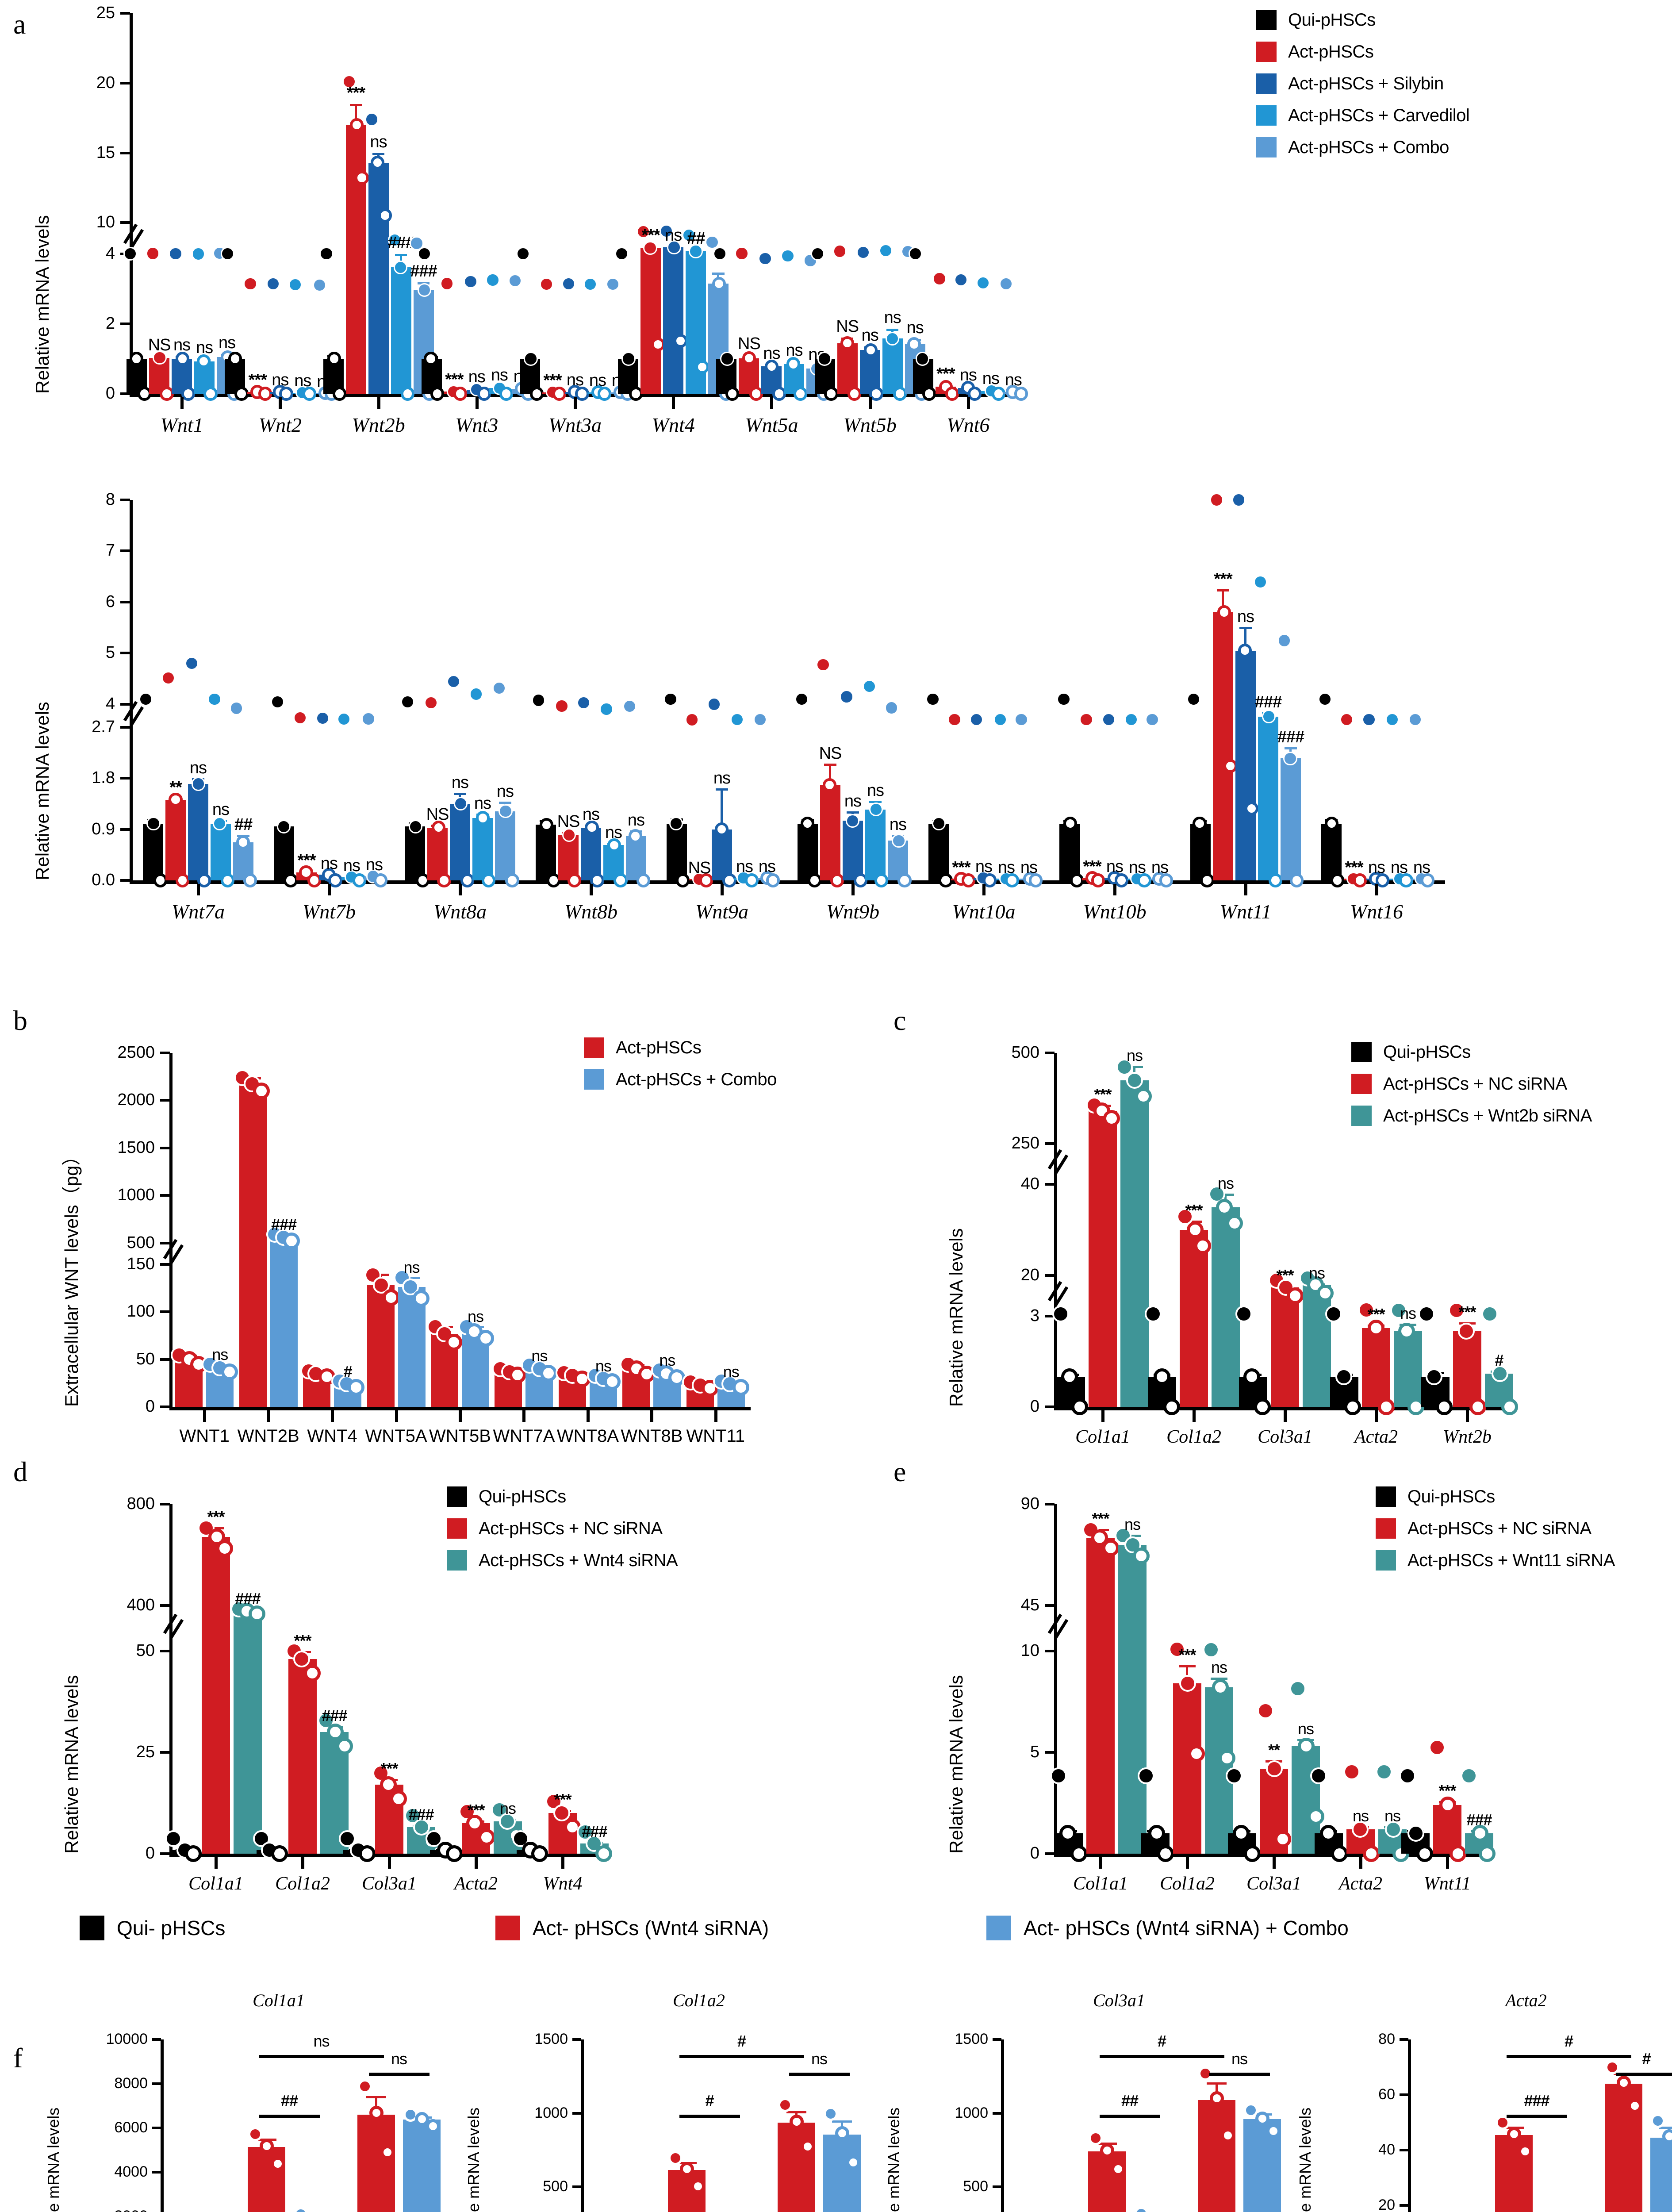  What do you see at coordinates (1239, 2075) in the screenshot?
I see `comparison-line` at bounding box center [1239, 2075].